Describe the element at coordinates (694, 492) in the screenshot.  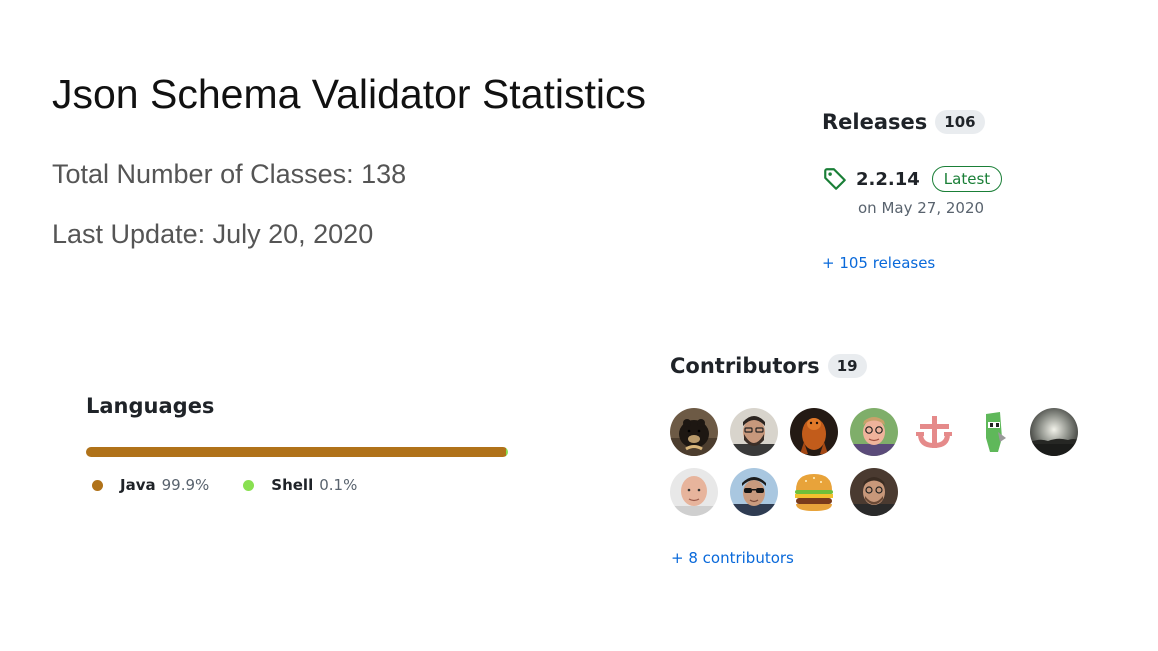
I see `bald-man-photo-avatar` at that location.